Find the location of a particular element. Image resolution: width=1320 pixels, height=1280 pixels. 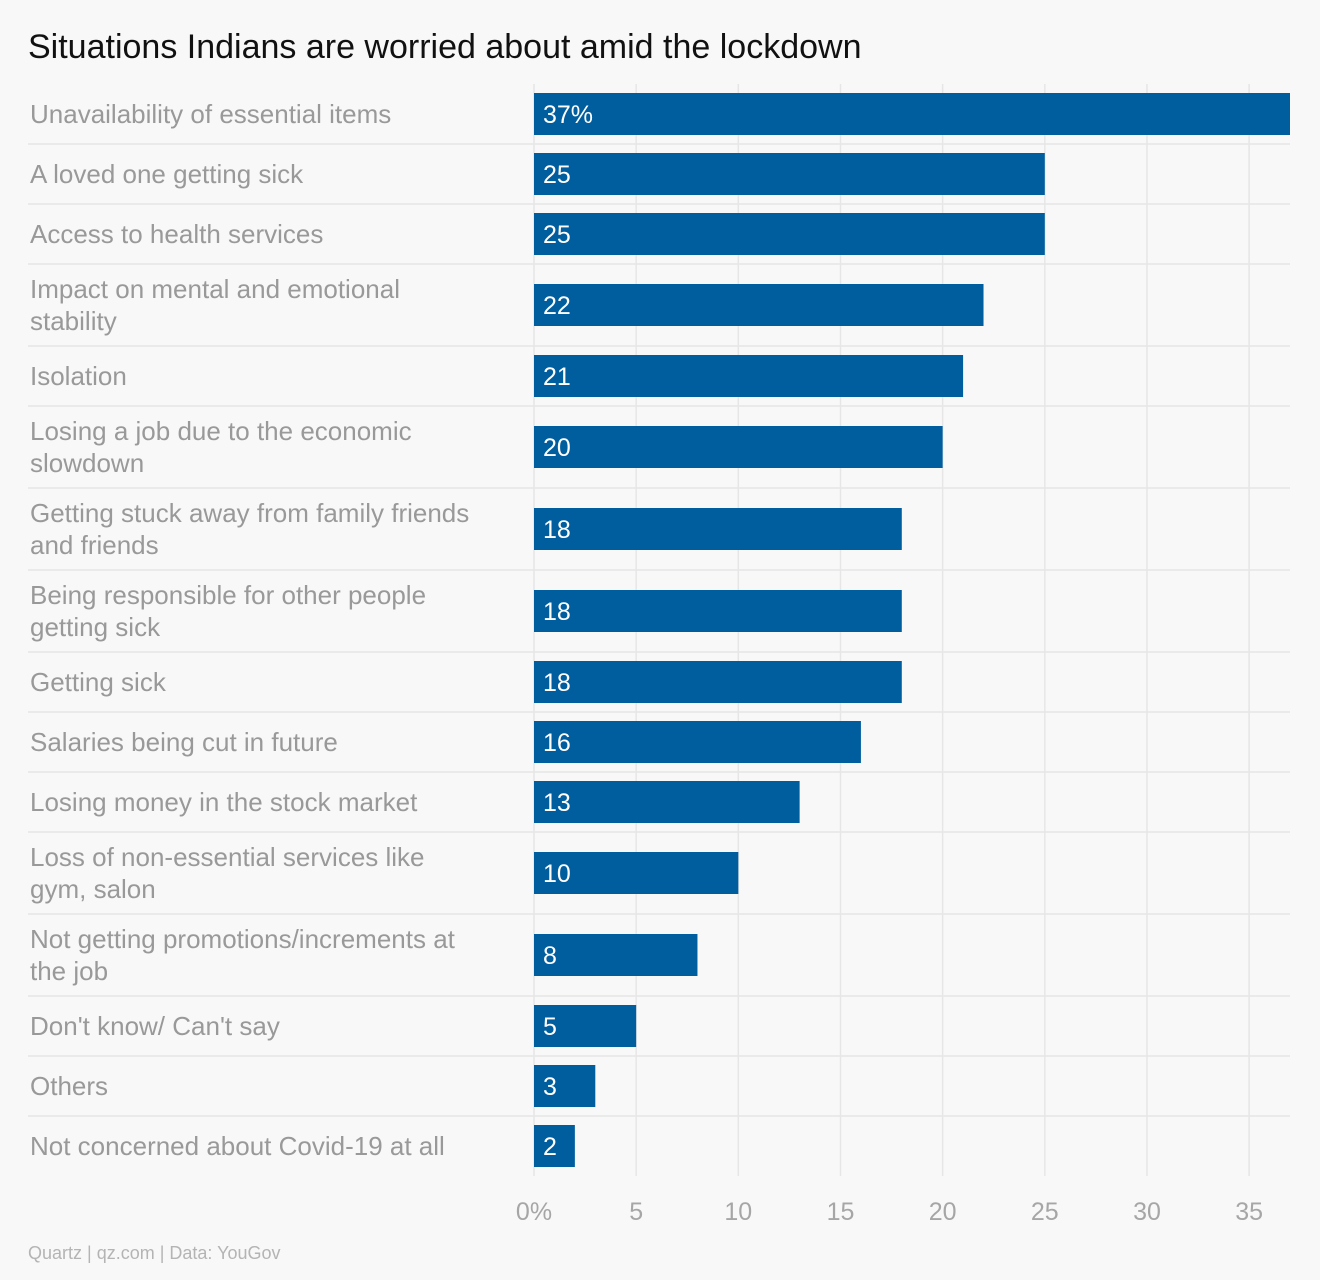

category-label: Loss of non-essential services like is located at coordinates (227, 857).